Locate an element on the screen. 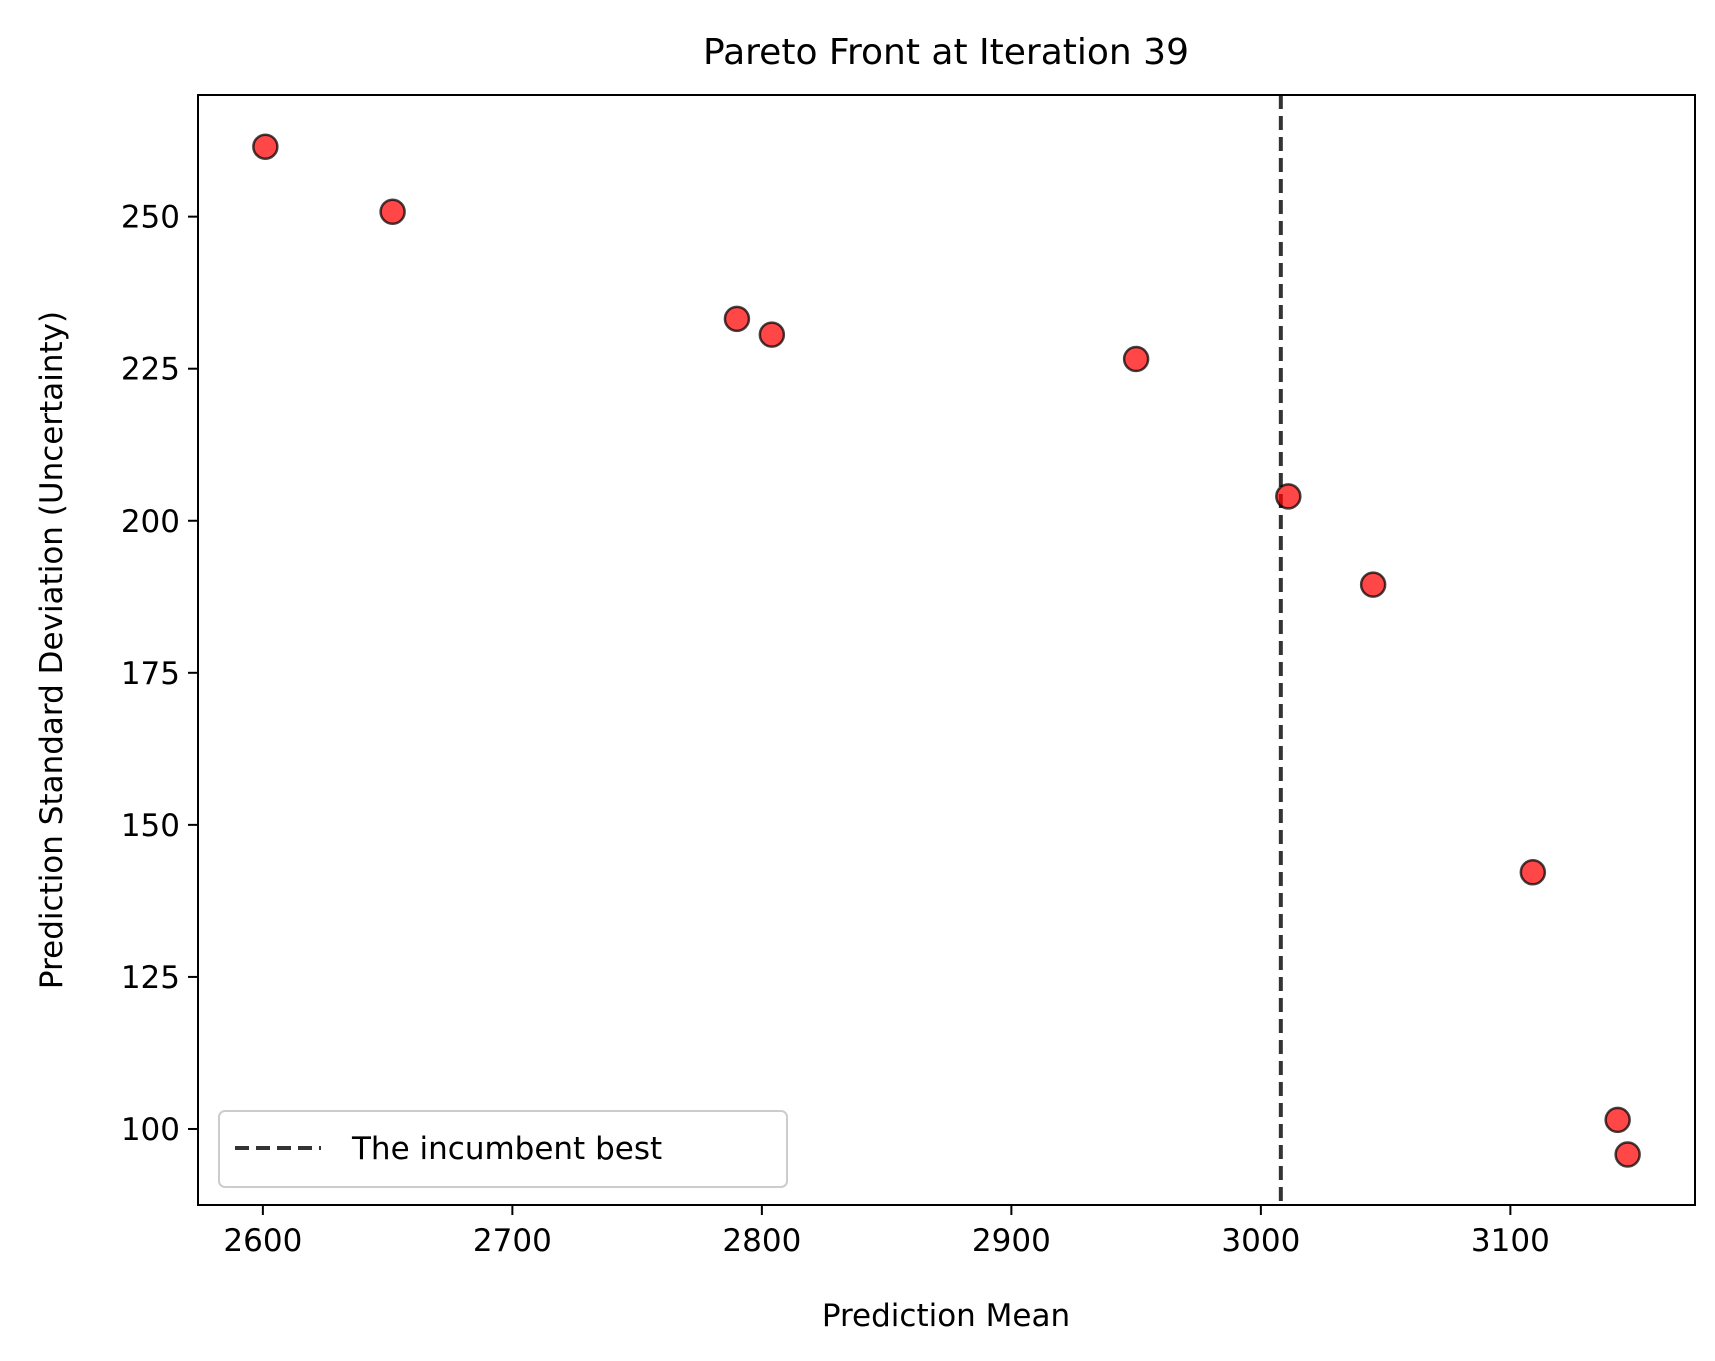 This screenshot has width=1715, height=1361. legend-box is located at coordinates (503, 1149).